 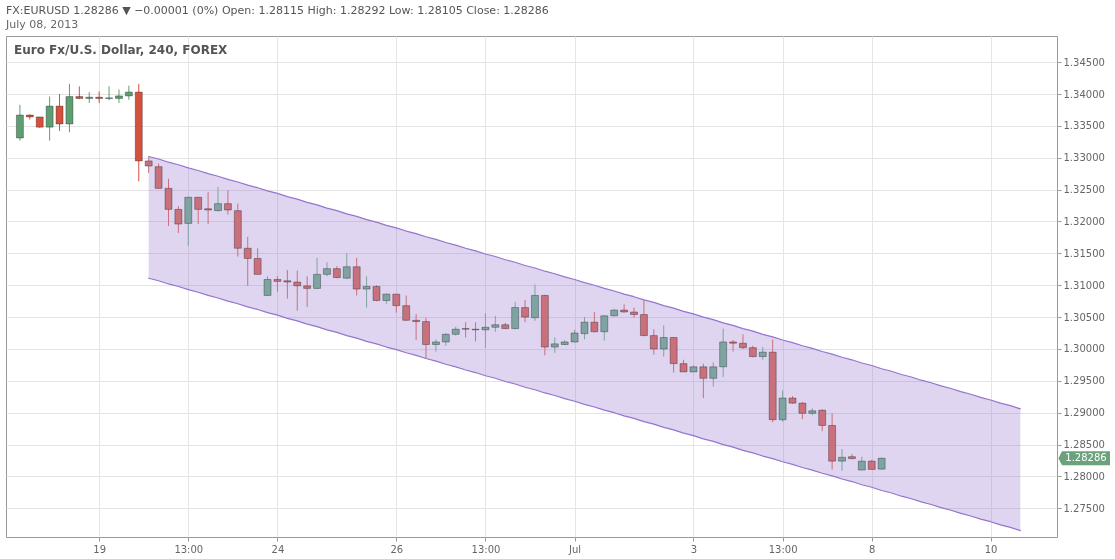 I want to click on x-tick-label: 24, so click(x=278, y=549).